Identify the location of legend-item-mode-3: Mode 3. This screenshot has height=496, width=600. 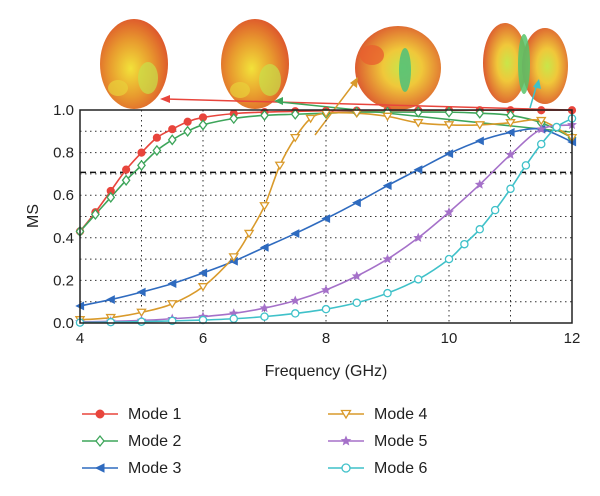
(131, 468).